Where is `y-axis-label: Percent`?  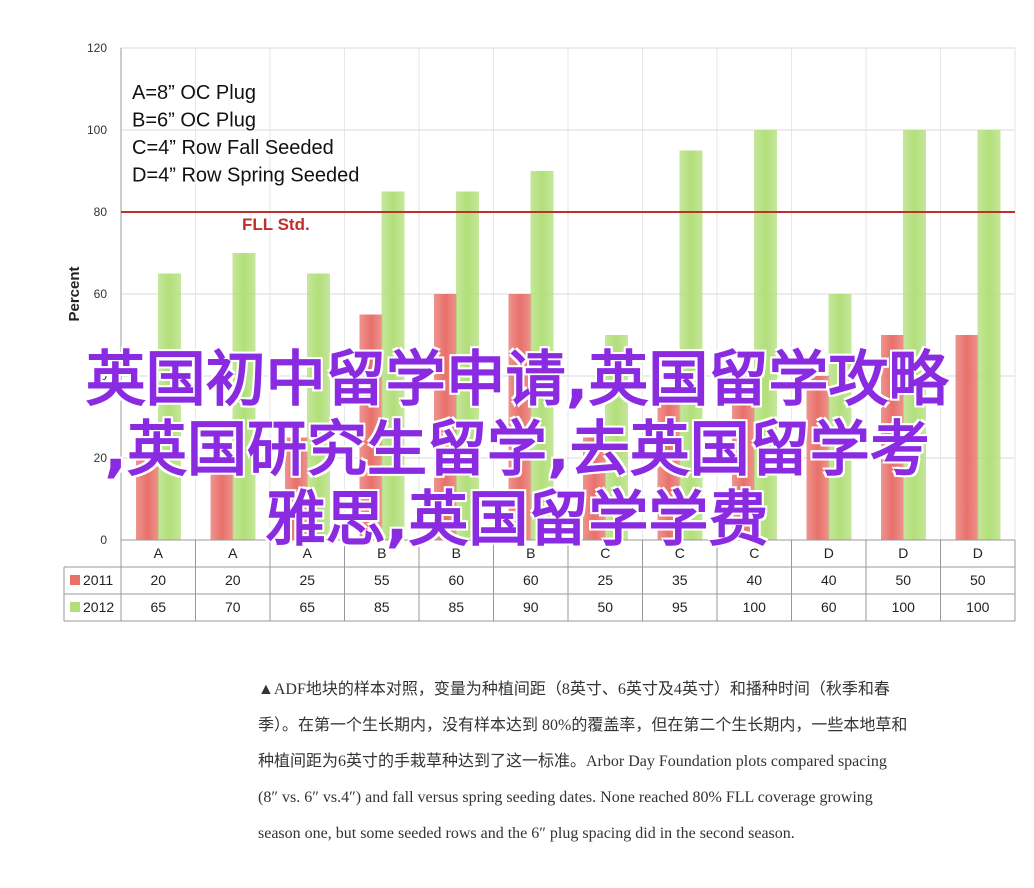
y-axis-label: Percent is located at coordinates (74, 293).